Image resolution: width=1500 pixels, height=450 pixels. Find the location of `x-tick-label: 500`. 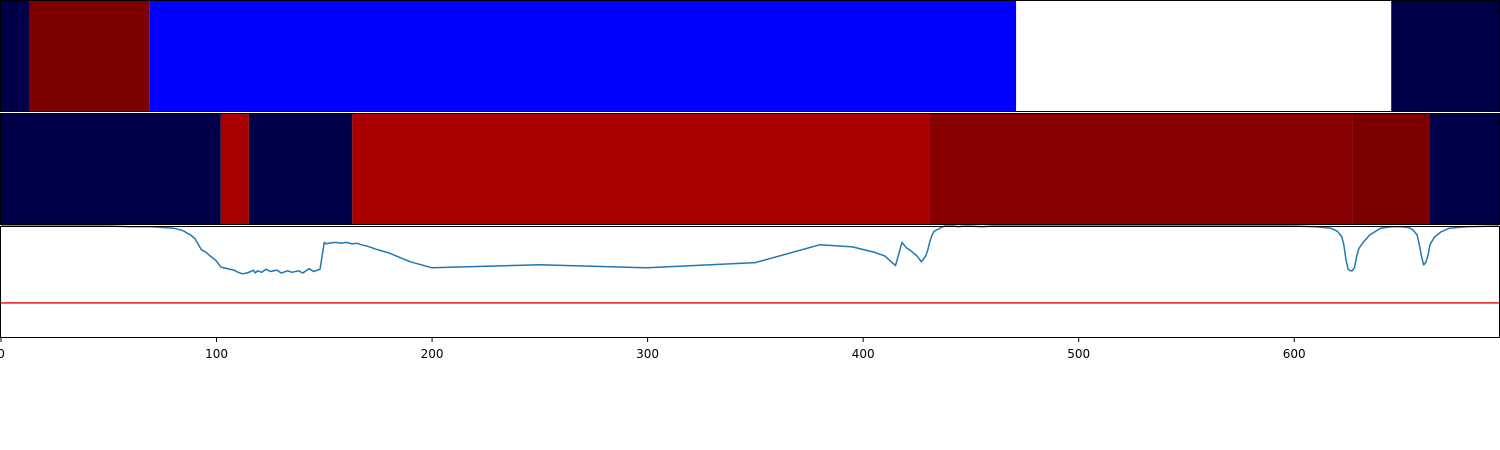

x-tick-label: 500 is located at coordinates (1078, 354).